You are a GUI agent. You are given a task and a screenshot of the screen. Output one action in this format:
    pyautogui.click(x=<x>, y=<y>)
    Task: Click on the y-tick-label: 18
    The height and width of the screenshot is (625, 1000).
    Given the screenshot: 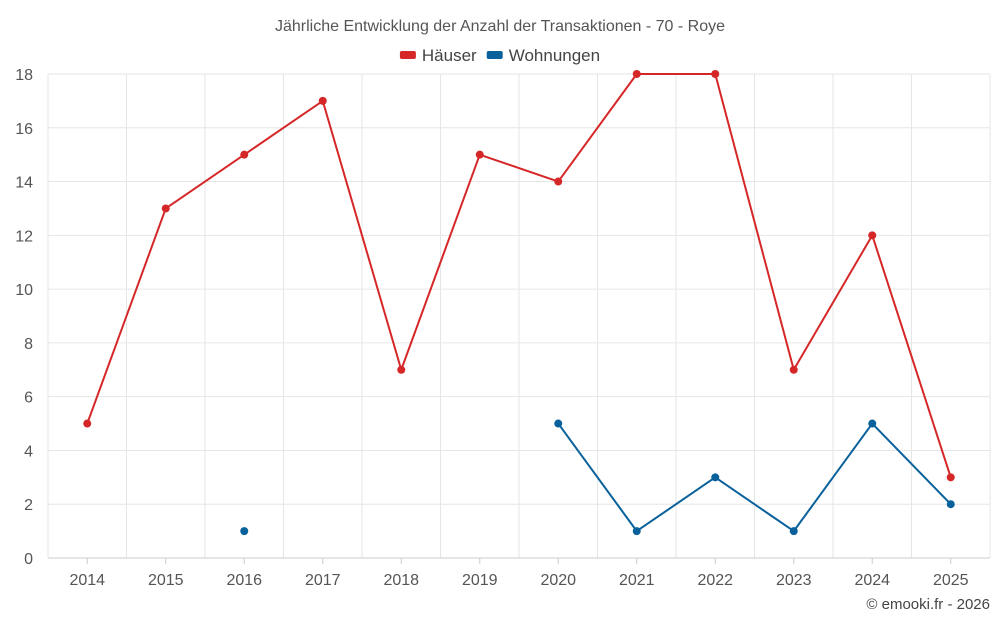 What is the action you would take?
    pyautogui.click(x=24, y=75)
    